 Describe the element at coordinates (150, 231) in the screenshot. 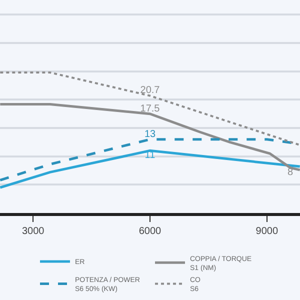

I see `x-tick-label: 6000` at that location.